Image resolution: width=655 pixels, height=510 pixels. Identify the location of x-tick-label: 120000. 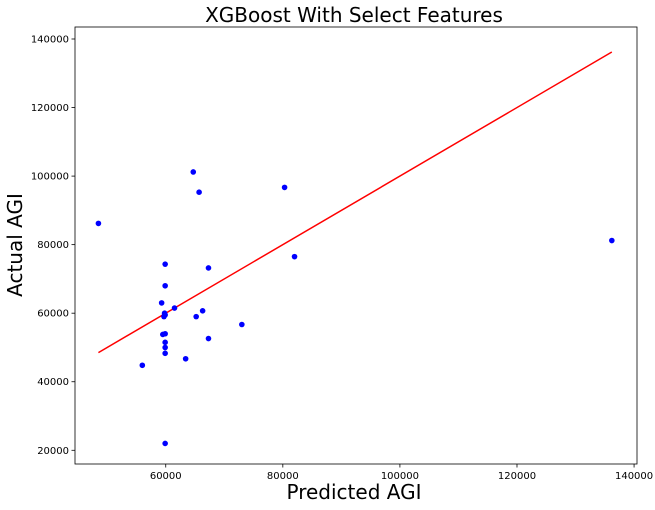
(517, 476).